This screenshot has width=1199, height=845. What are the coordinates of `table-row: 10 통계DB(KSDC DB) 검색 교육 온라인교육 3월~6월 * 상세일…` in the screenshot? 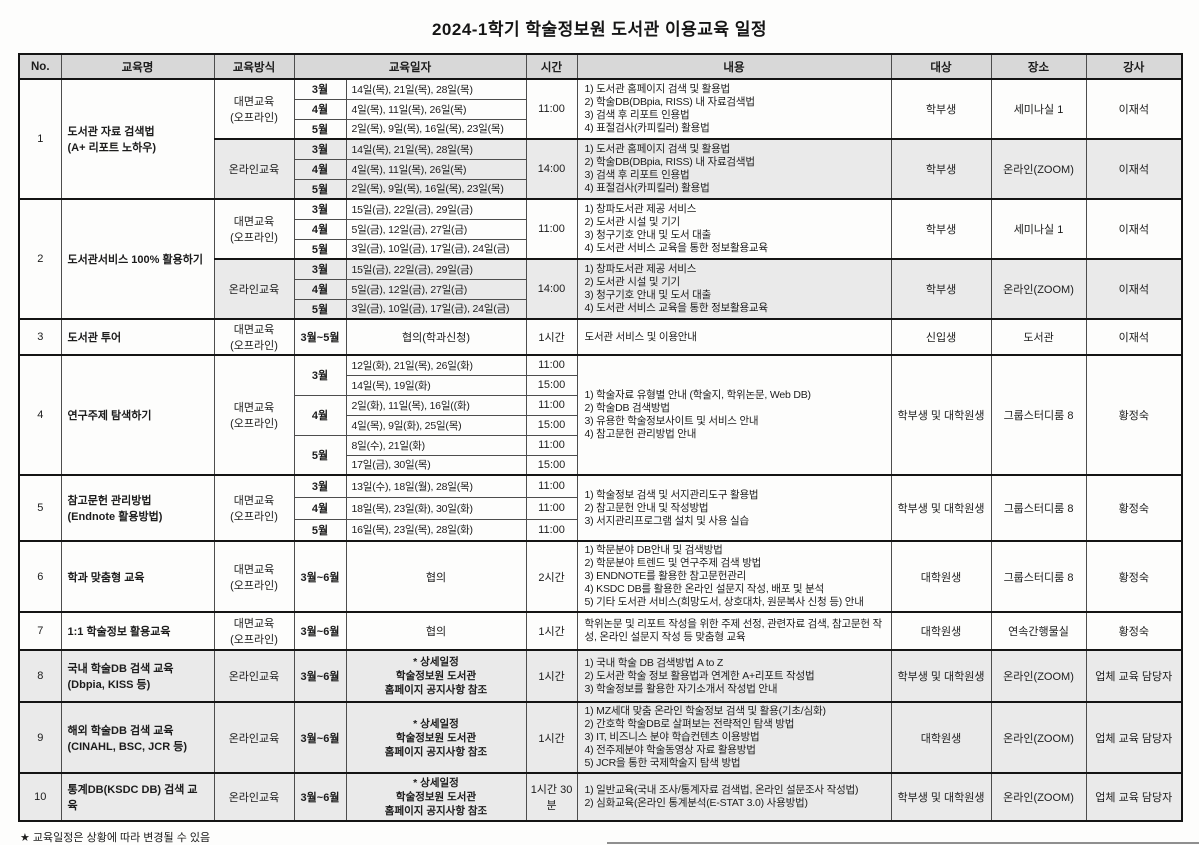 It's located at (600, 797).